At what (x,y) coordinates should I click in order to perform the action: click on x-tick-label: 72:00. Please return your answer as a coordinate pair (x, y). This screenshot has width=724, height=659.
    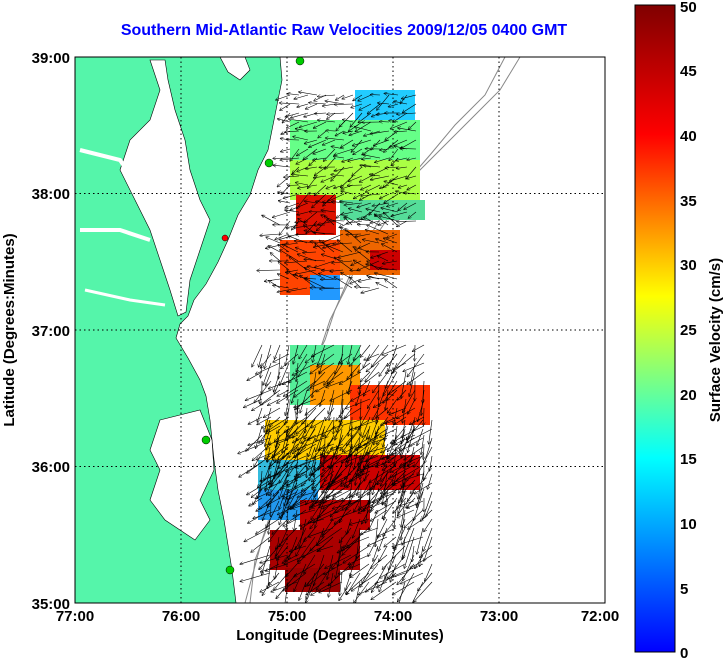
    Looking at the image, I should click on (600, 616).